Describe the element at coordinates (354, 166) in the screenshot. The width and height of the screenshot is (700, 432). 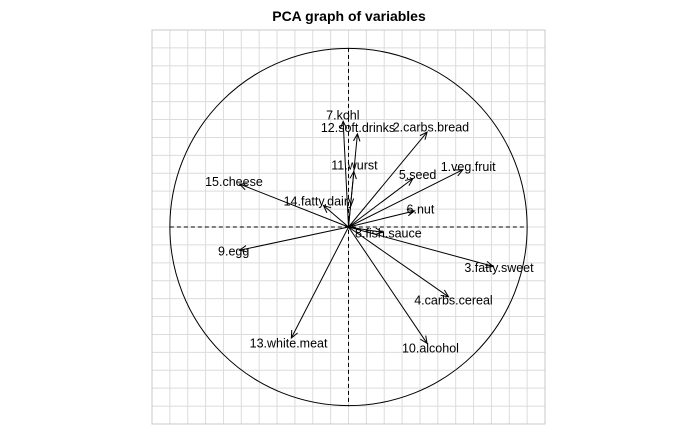
I see `label-wurst: 11.wurst` at that location.